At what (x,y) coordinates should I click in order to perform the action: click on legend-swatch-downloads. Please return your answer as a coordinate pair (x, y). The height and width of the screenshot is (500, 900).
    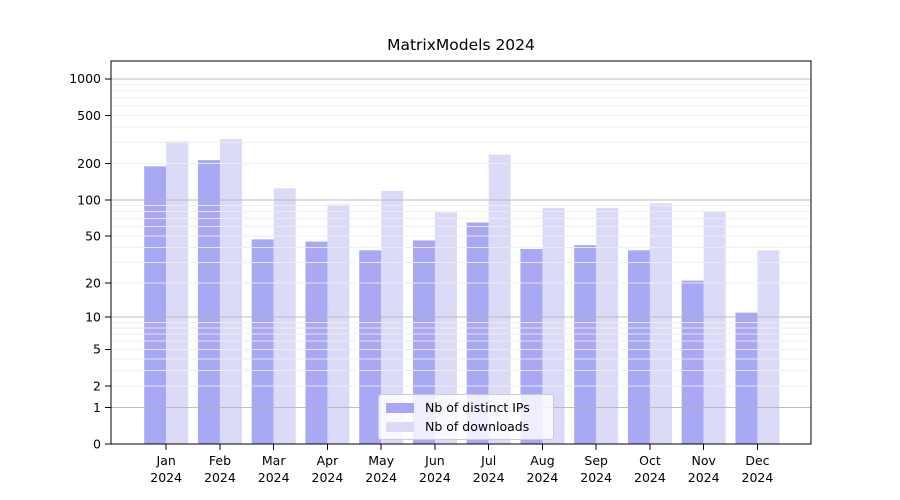
    Looking at the image, I should click on (400, 426).